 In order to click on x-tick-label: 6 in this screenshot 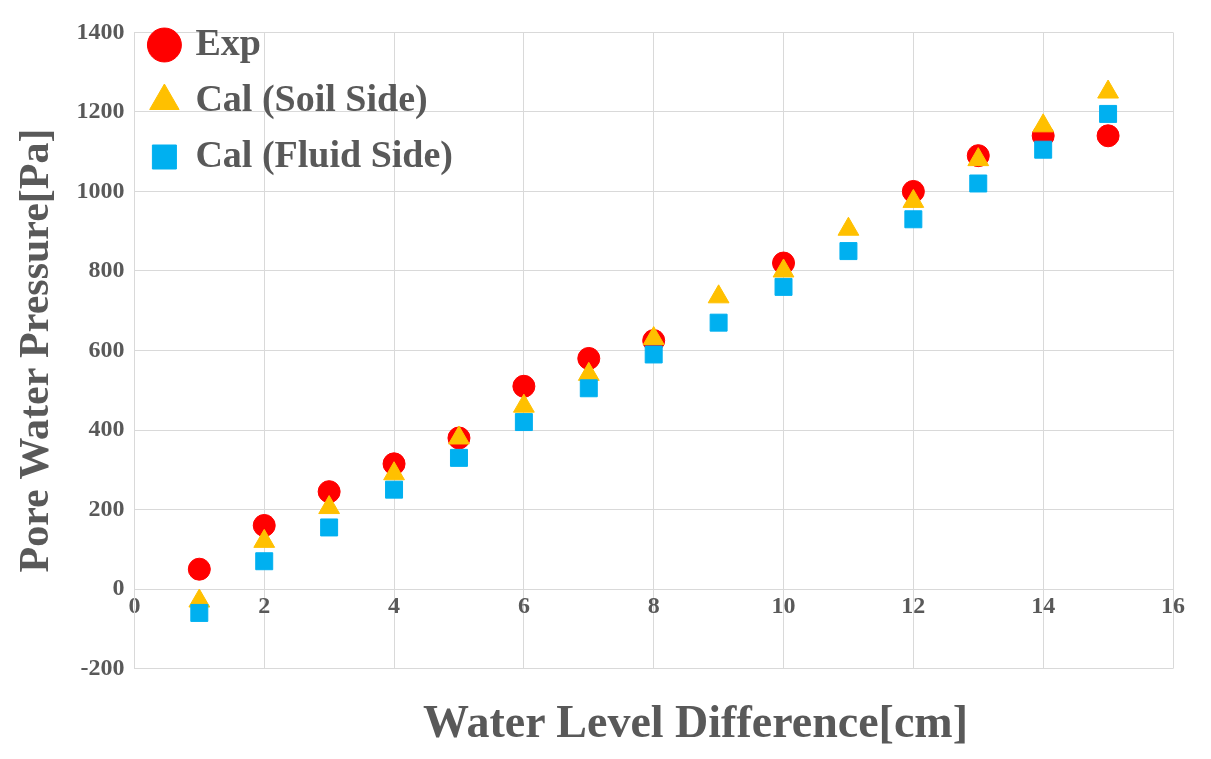, I will do `click(523, 604)`.